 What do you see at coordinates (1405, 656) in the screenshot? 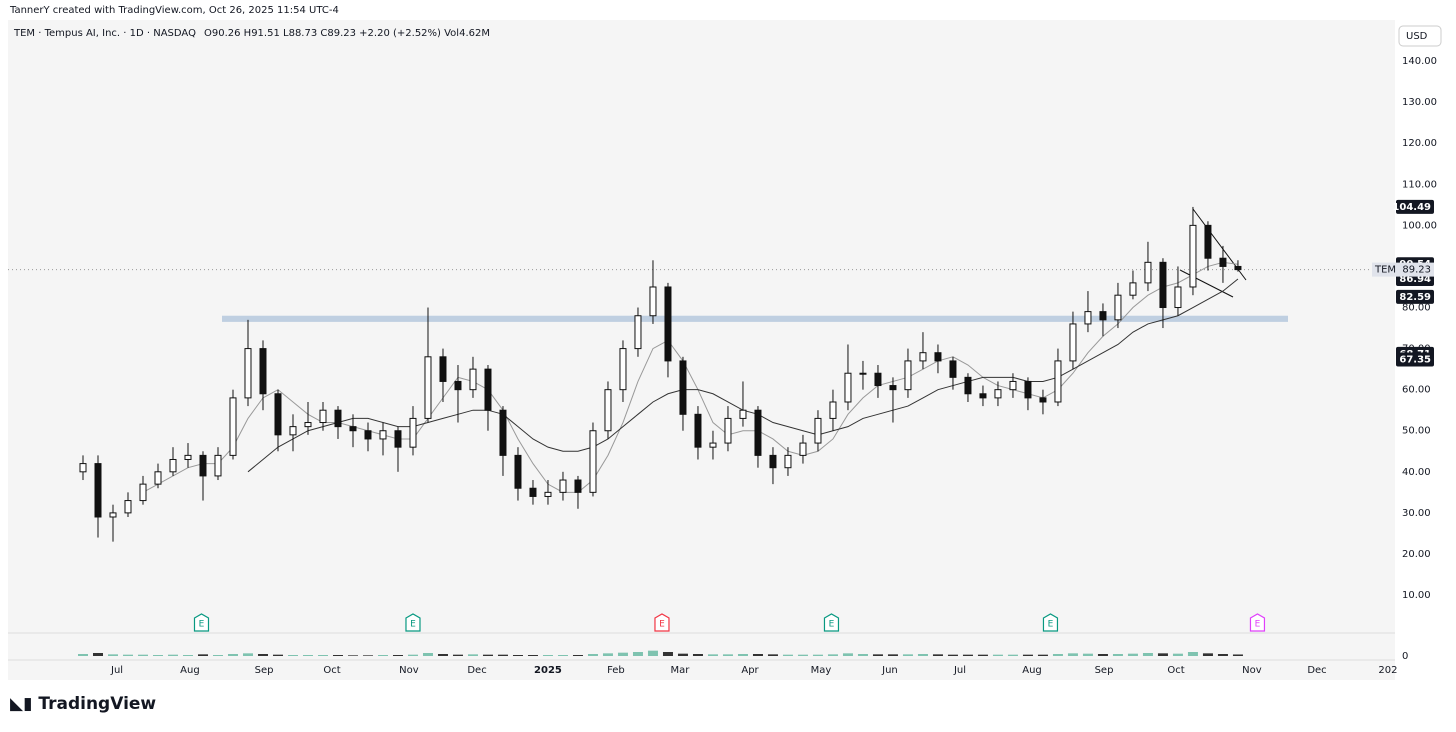
I see `volume-tick-label: 0` at bounding box center [1405, 656].